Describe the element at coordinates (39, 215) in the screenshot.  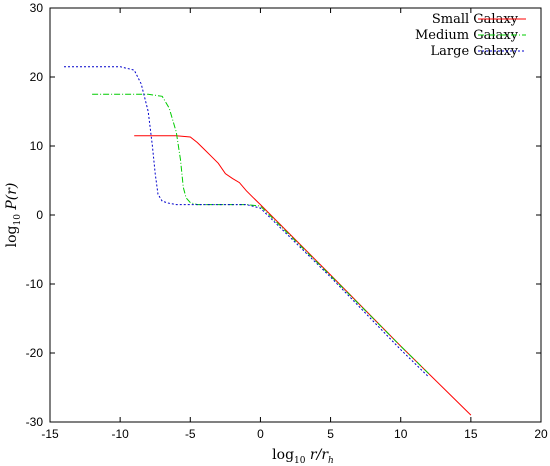
I see `y-tick-label: 0` at that location.